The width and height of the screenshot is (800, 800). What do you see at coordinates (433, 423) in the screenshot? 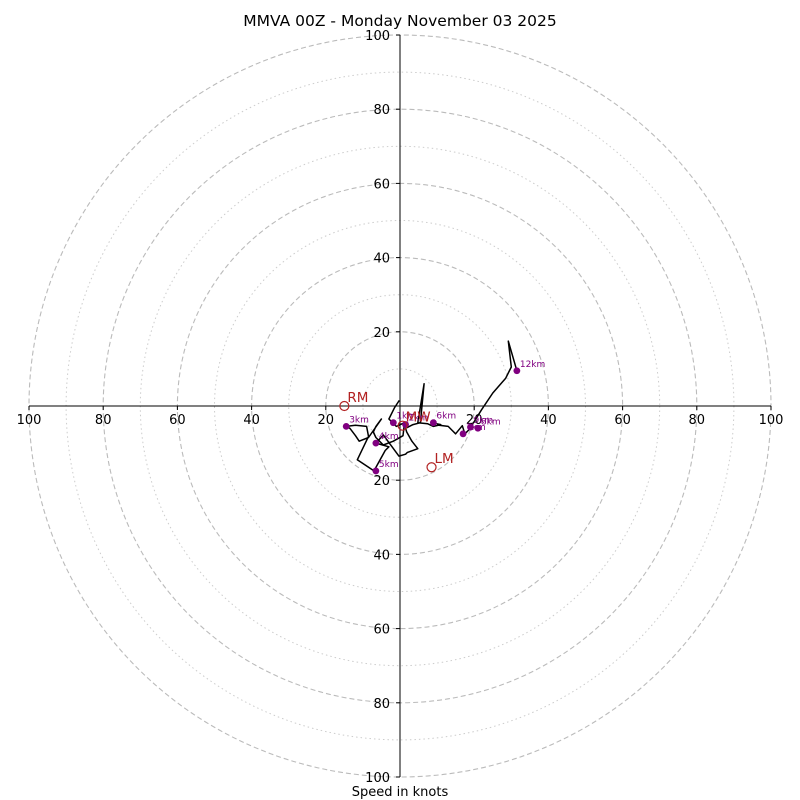
I see `height-marker-6km` at bounding box center [433, 423].